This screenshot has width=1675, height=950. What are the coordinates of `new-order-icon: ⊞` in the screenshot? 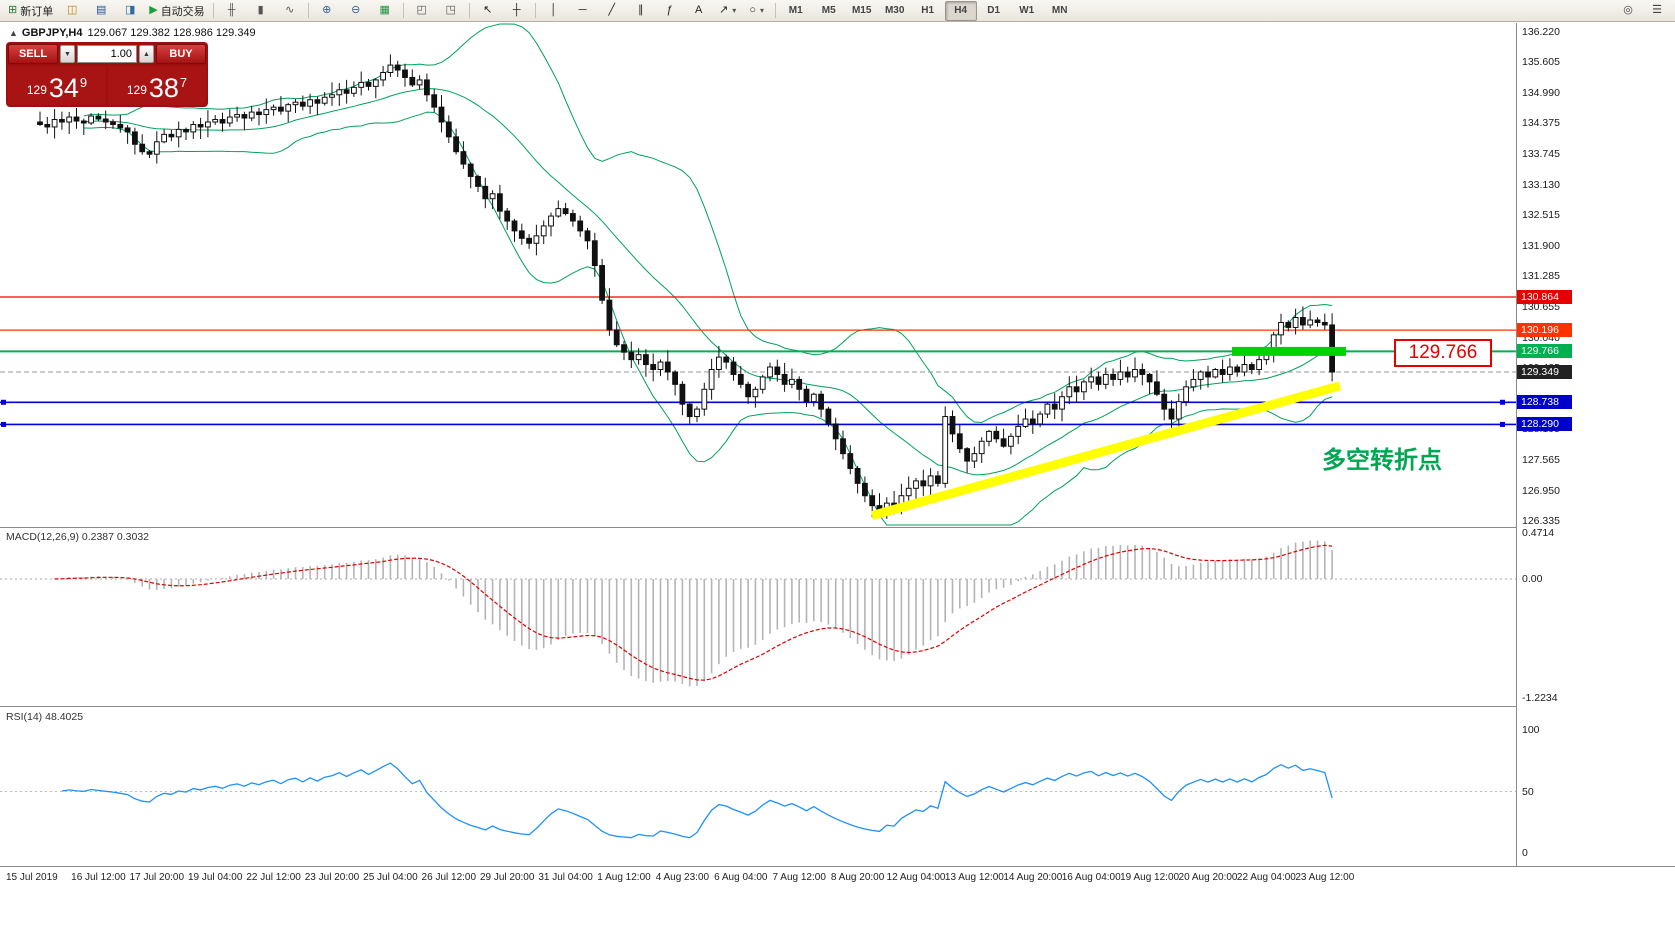 It's located at (13, 10).